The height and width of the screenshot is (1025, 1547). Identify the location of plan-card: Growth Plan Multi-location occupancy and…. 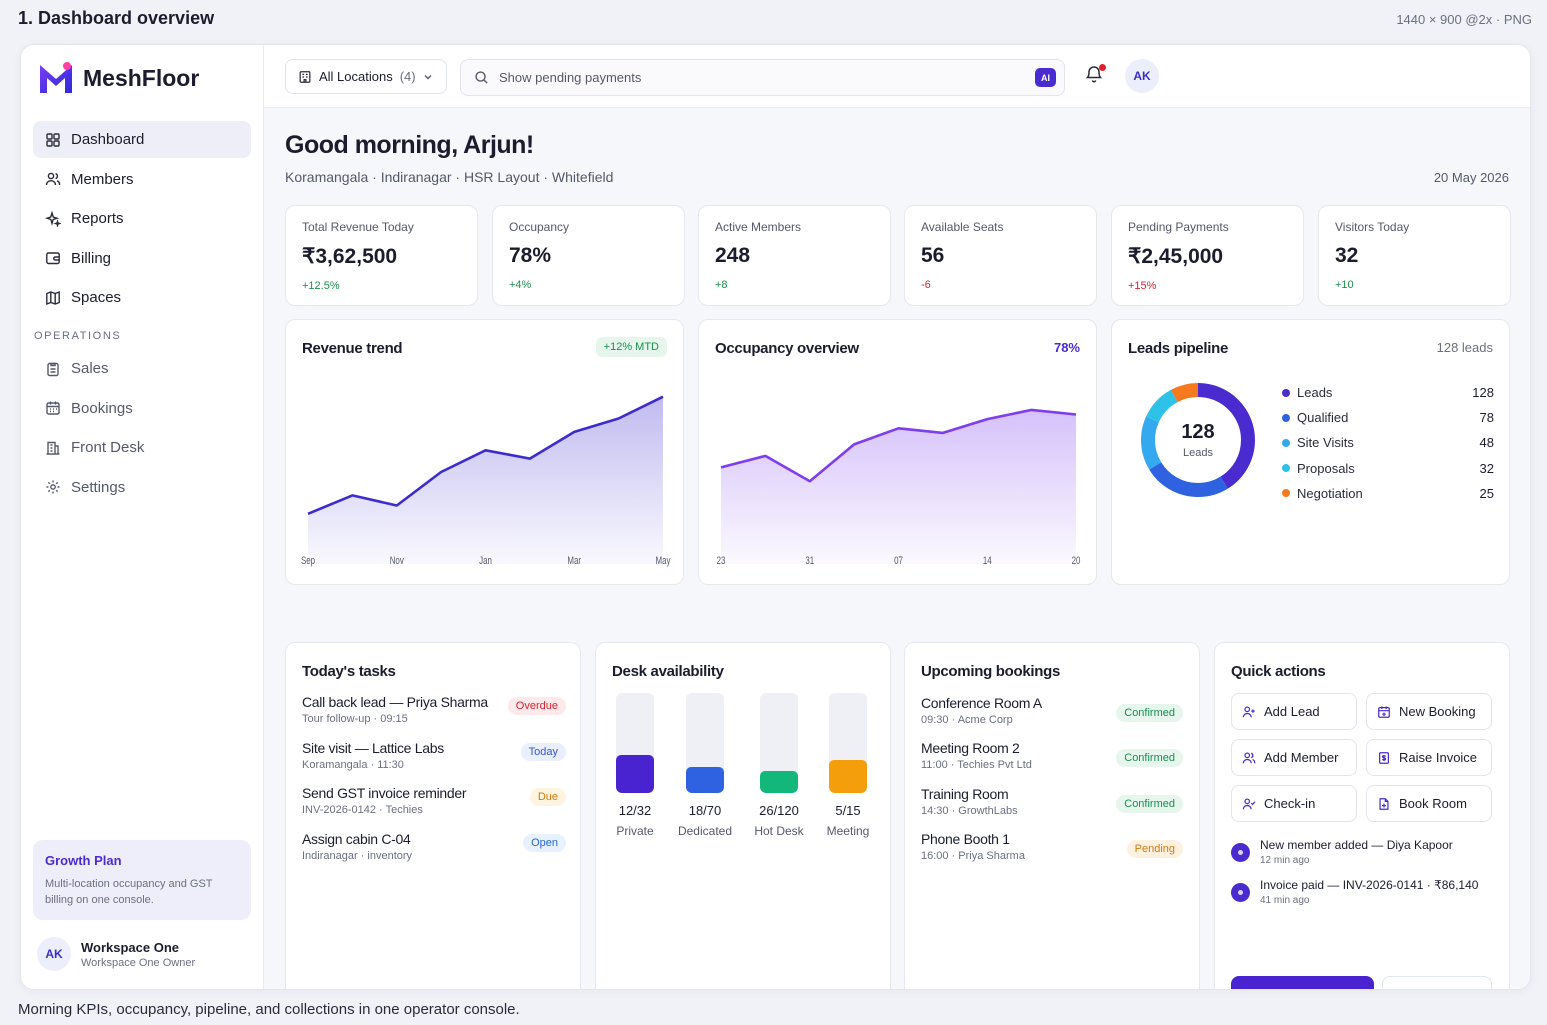
(142, 880).